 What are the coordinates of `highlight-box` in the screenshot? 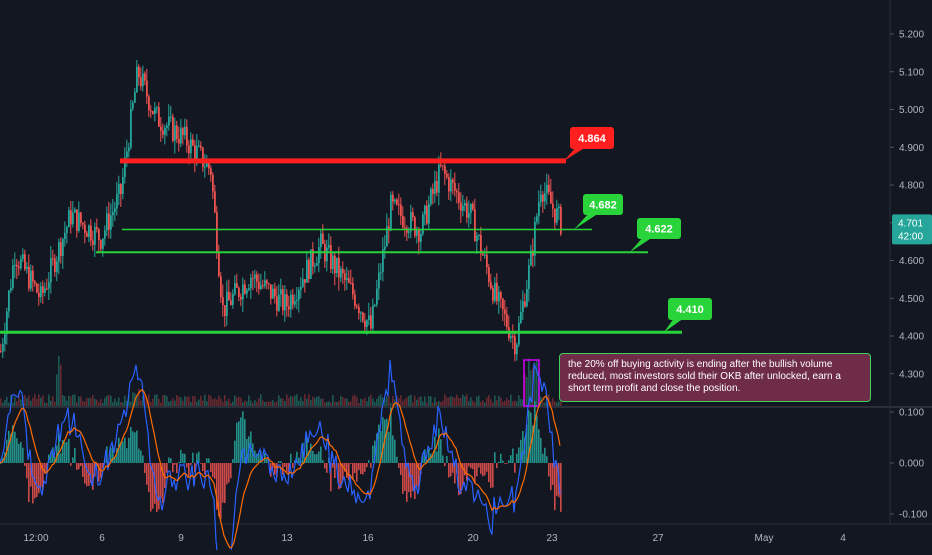 It's located at (531, 383).